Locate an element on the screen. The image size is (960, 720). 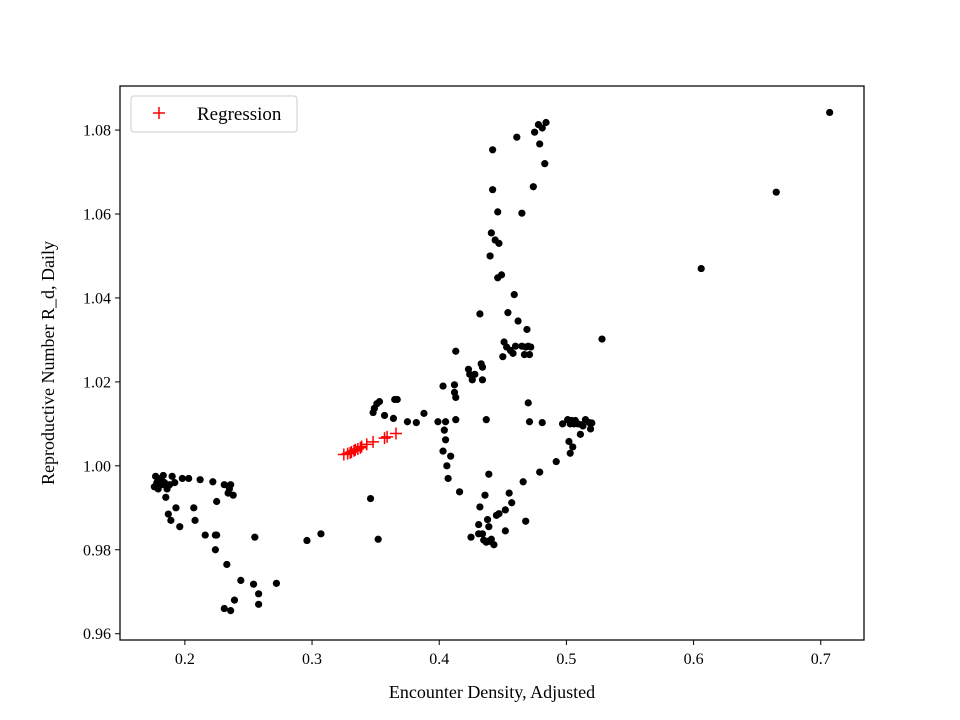
x-axis-label: Encounter Density, Adjusted is located at coordinates (492, 692).